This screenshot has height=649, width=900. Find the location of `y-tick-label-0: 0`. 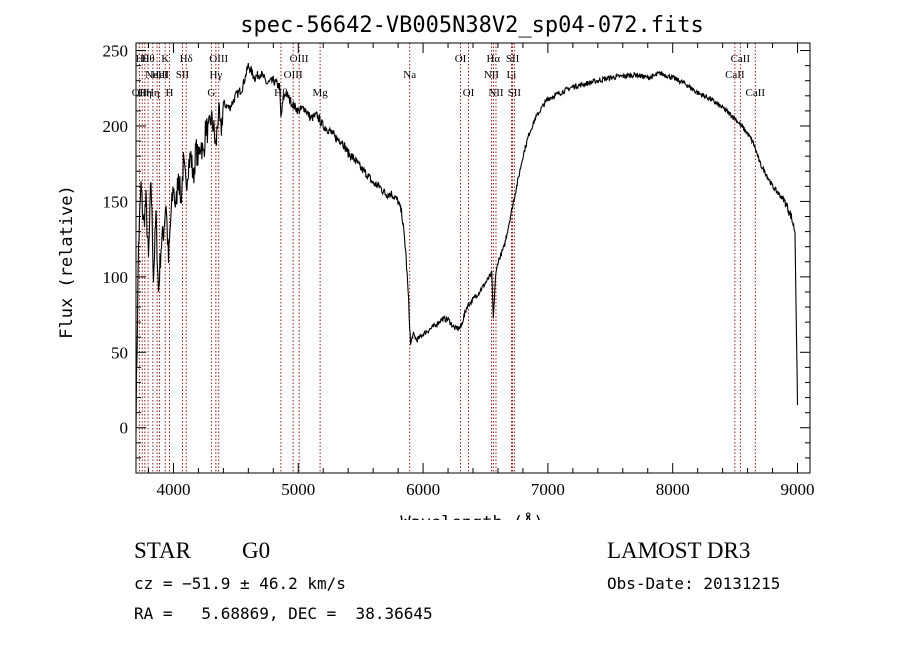

y-tick-label-0: 0 is located at coordinates (124, 428).